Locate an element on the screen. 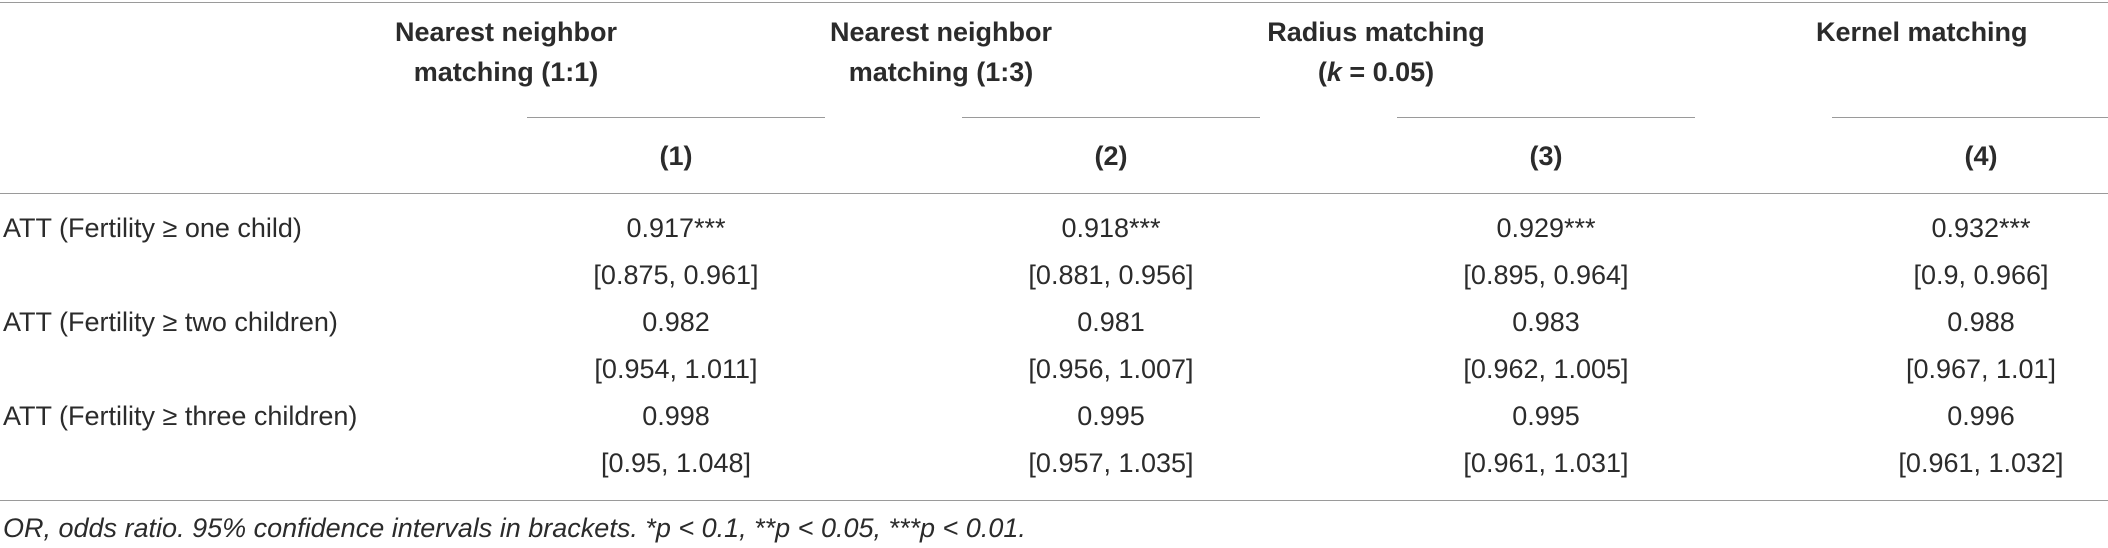 This screenshot has width=2108, height=548. column-header-3-line2: (k = 0.05) is located at coordinates (1376, 72).